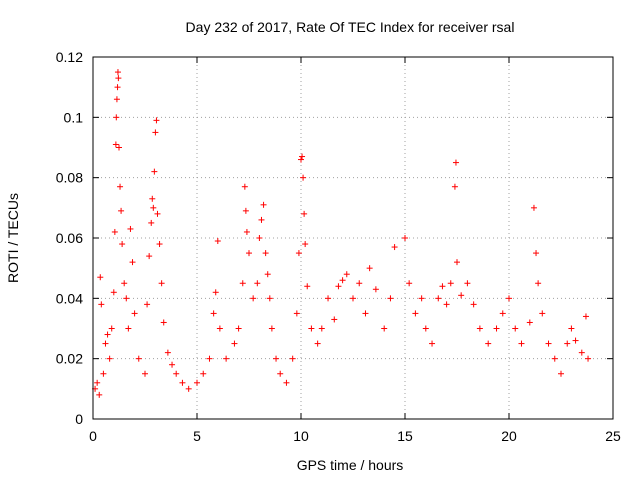 The height and width of the screenshot is (480, 640). What do you see at coordinates (69, 298) in the screenshot?
I see `y-tick-label: 0.04` at bounding box center [69, 298].